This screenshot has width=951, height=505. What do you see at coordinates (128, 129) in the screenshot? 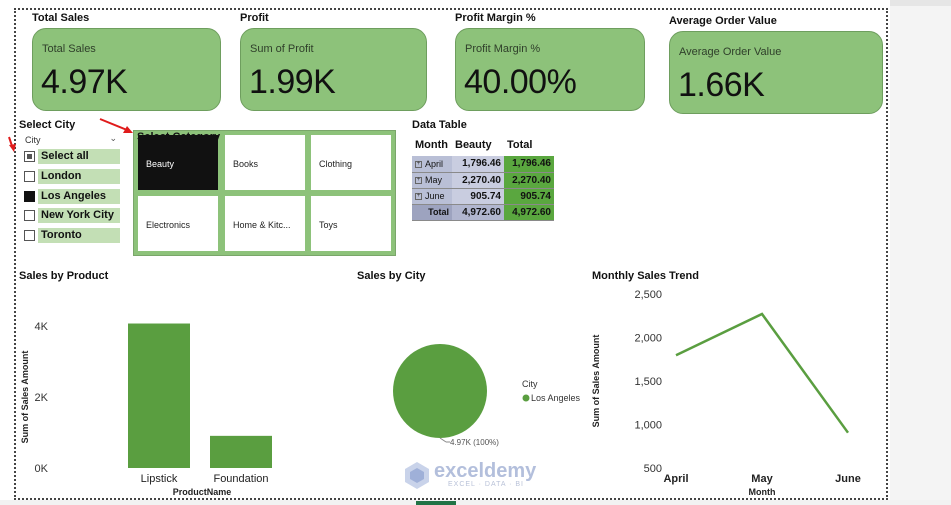
I see `arrow-category-head` at bounding box center [128, 129].